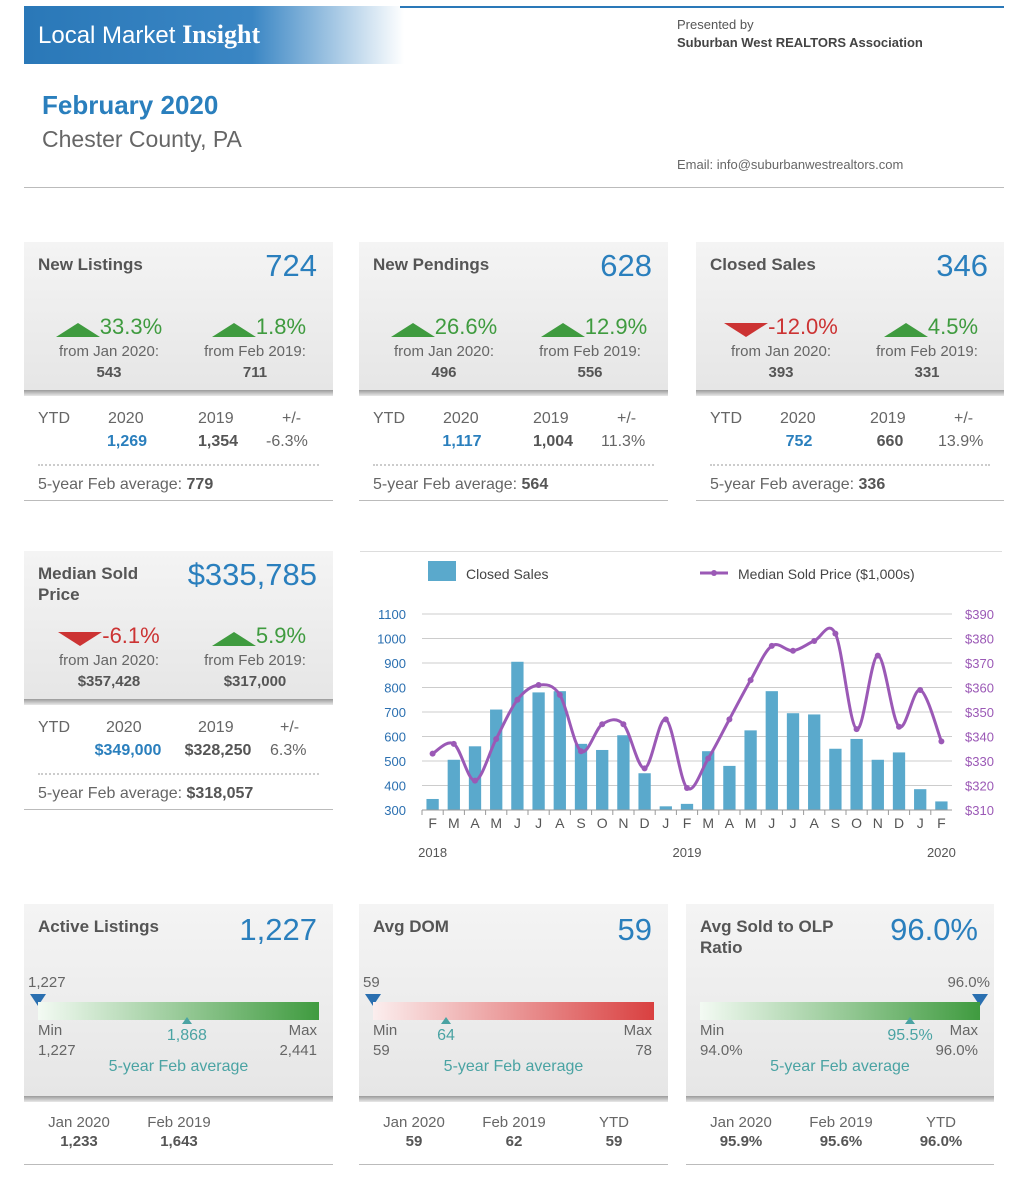 This screenshot has width=1031, height=1200. What do you see at coordinates (462, 441) in the screenshot?
I see `ytd-value-current: 1,117` at bounding box center [462, 441].